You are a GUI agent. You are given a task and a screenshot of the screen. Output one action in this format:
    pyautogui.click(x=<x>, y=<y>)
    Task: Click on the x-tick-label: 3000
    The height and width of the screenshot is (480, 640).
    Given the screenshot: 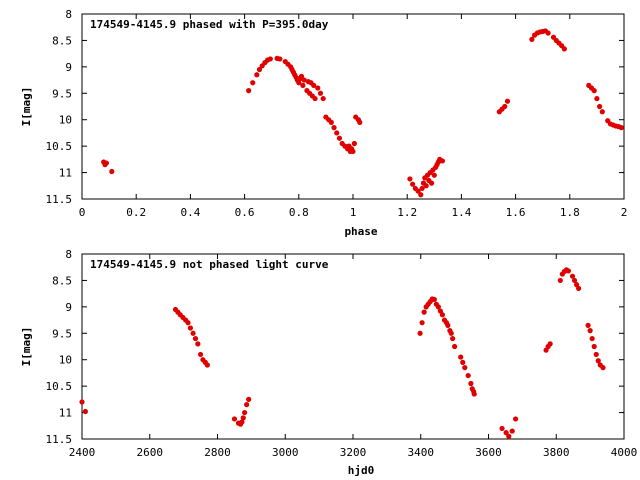 What is the action you would take?
    pyautogui.click(x=285, y=452)
    